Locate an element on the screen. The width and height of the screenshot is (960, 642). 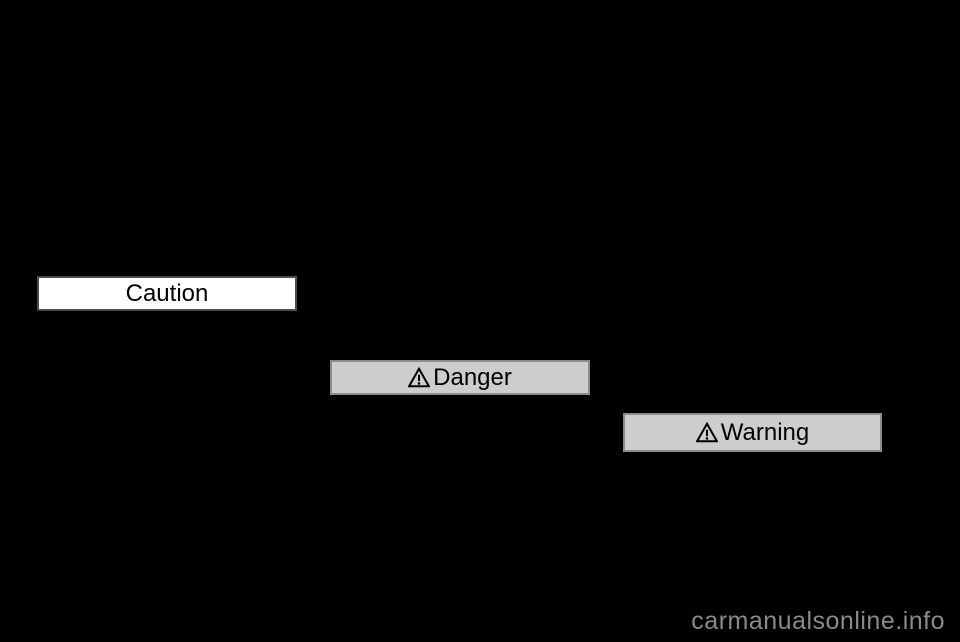
warning-heading-label: Warning is located at coordinates (765, 432).